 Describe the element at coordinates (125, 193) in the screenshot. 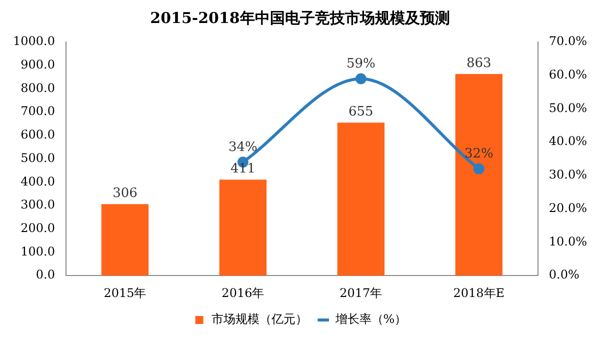

I see `data-label: 306` at that location.